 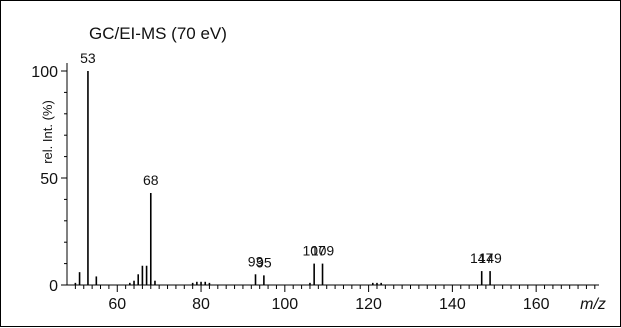 What do you see at coordinates (117, 304) in the screenshot?
I see `x-tick-label: 60` at bounding box center [117, 304].